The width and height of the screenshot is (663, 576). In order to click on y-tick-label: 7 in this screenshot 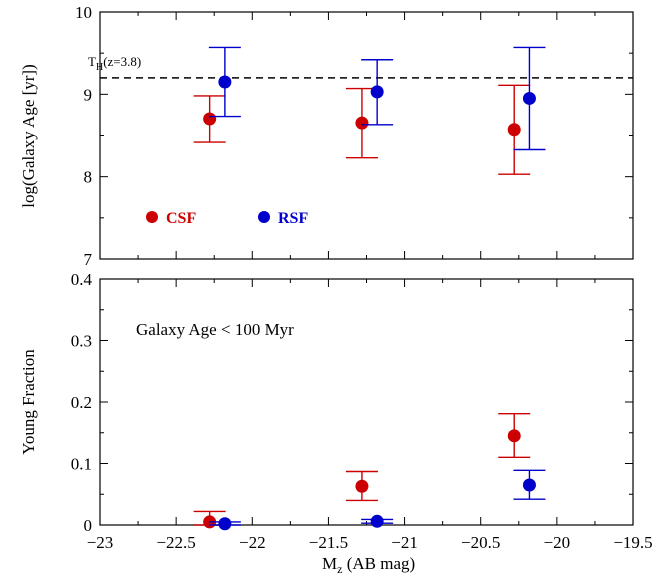, I will do `click(88, 259)`.